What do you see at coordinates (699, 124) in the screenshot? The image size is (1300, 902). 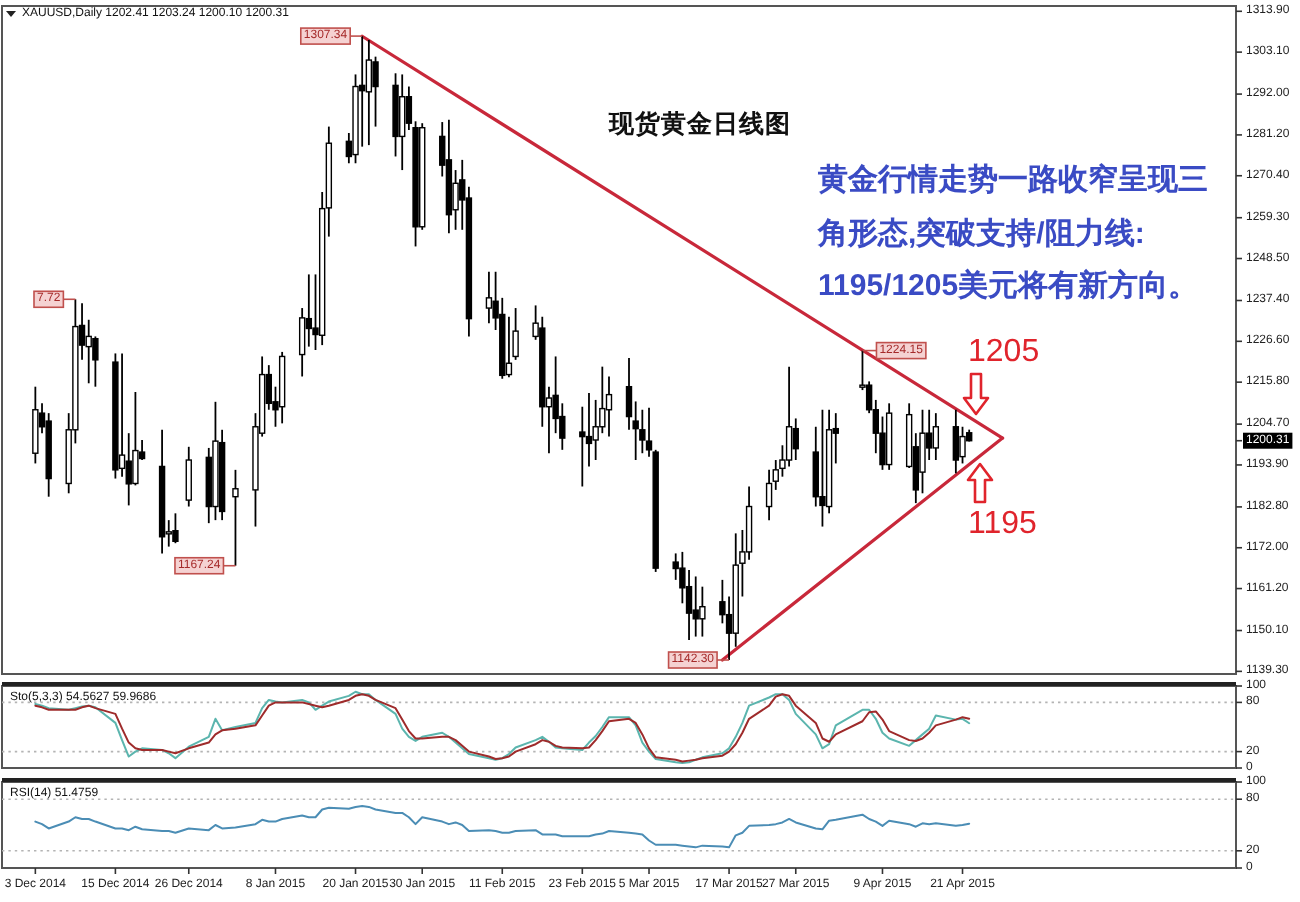 I see `text: 现货黄金日线图` at bounding box center [699, 124].